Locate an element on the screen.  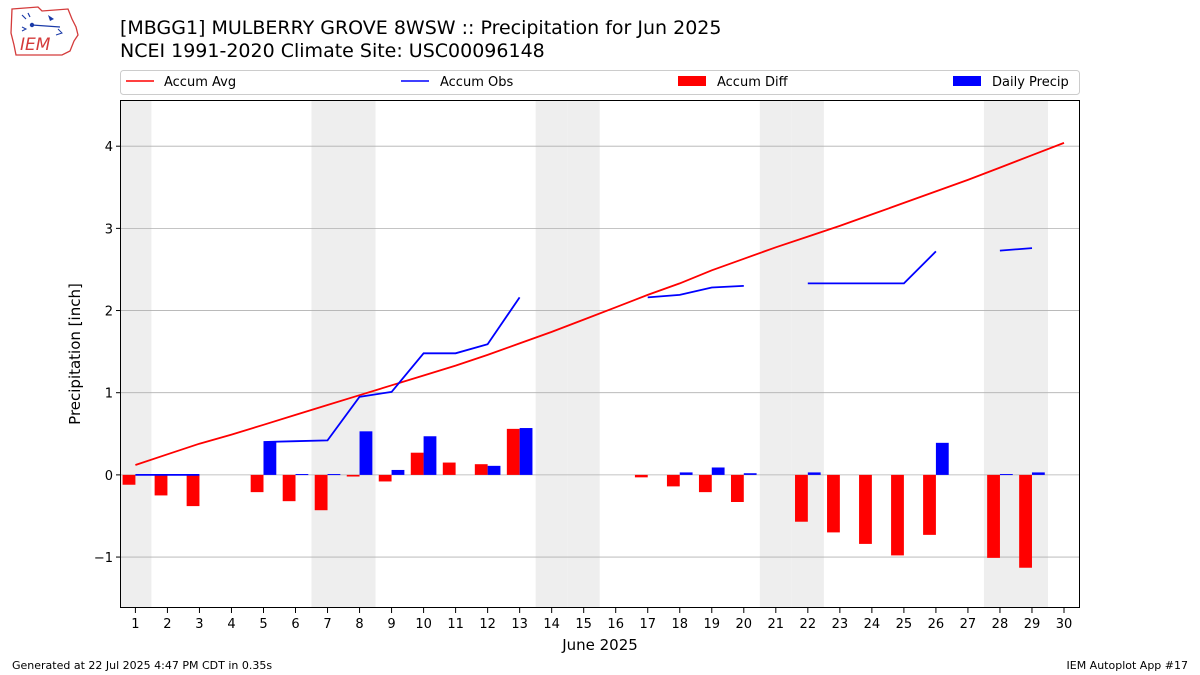
x-tick-label: 30 is located at coordinates (1064, 624).